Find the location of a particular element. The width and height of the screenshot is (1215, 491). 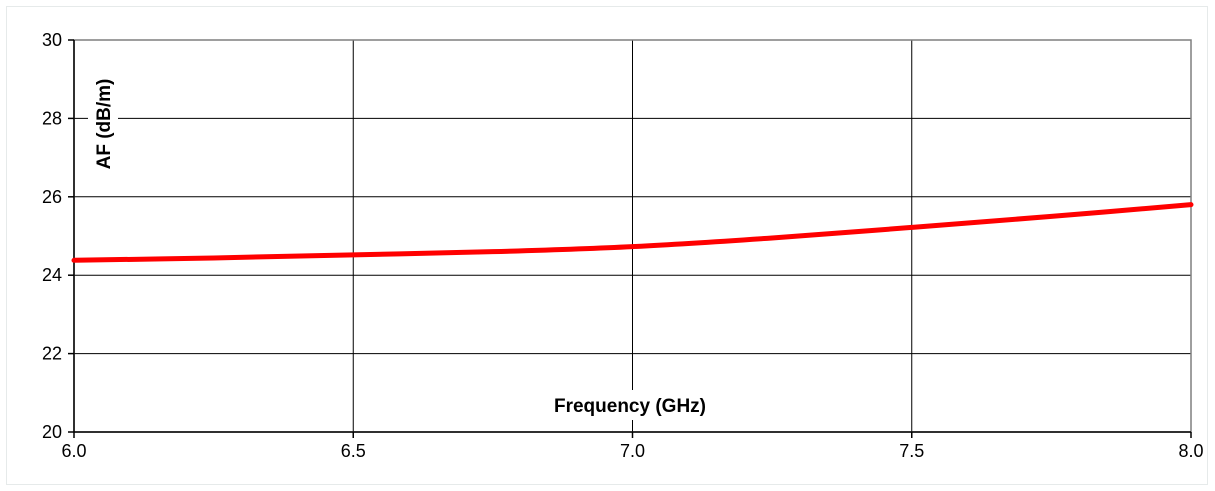

af-series-line is located at coordinates (632, 232).